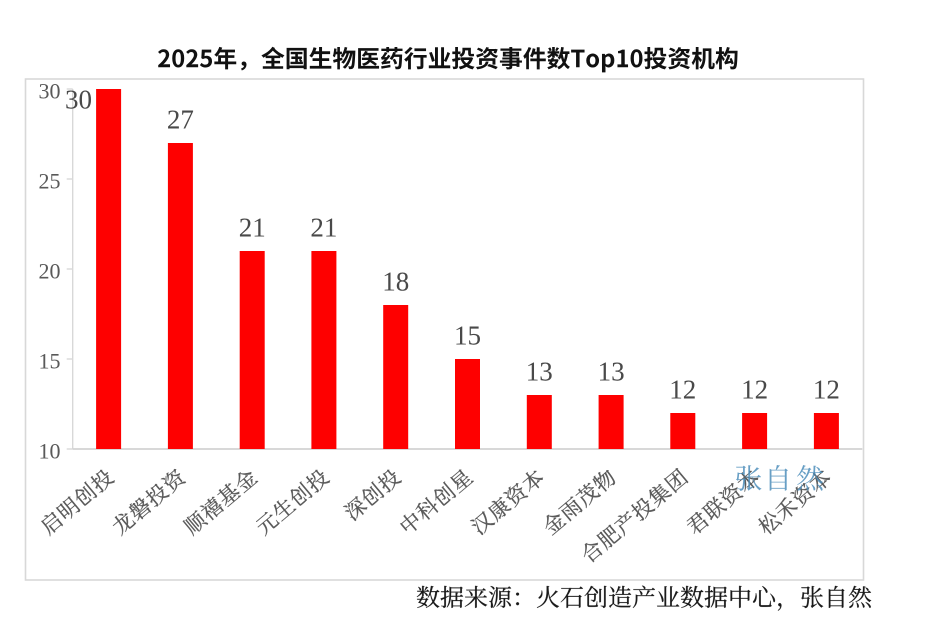 The height and width of the screenshot is (636, 946). Describe the element at coordinates (50, 270) in the screenshot. I see `svg-text: 20` at that location.